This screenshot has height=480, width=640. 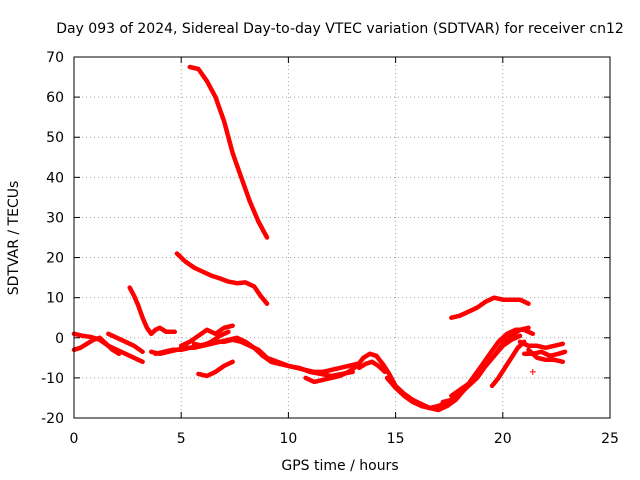 I want to click on y-tick-label: 70, so click(x=55, y=58).